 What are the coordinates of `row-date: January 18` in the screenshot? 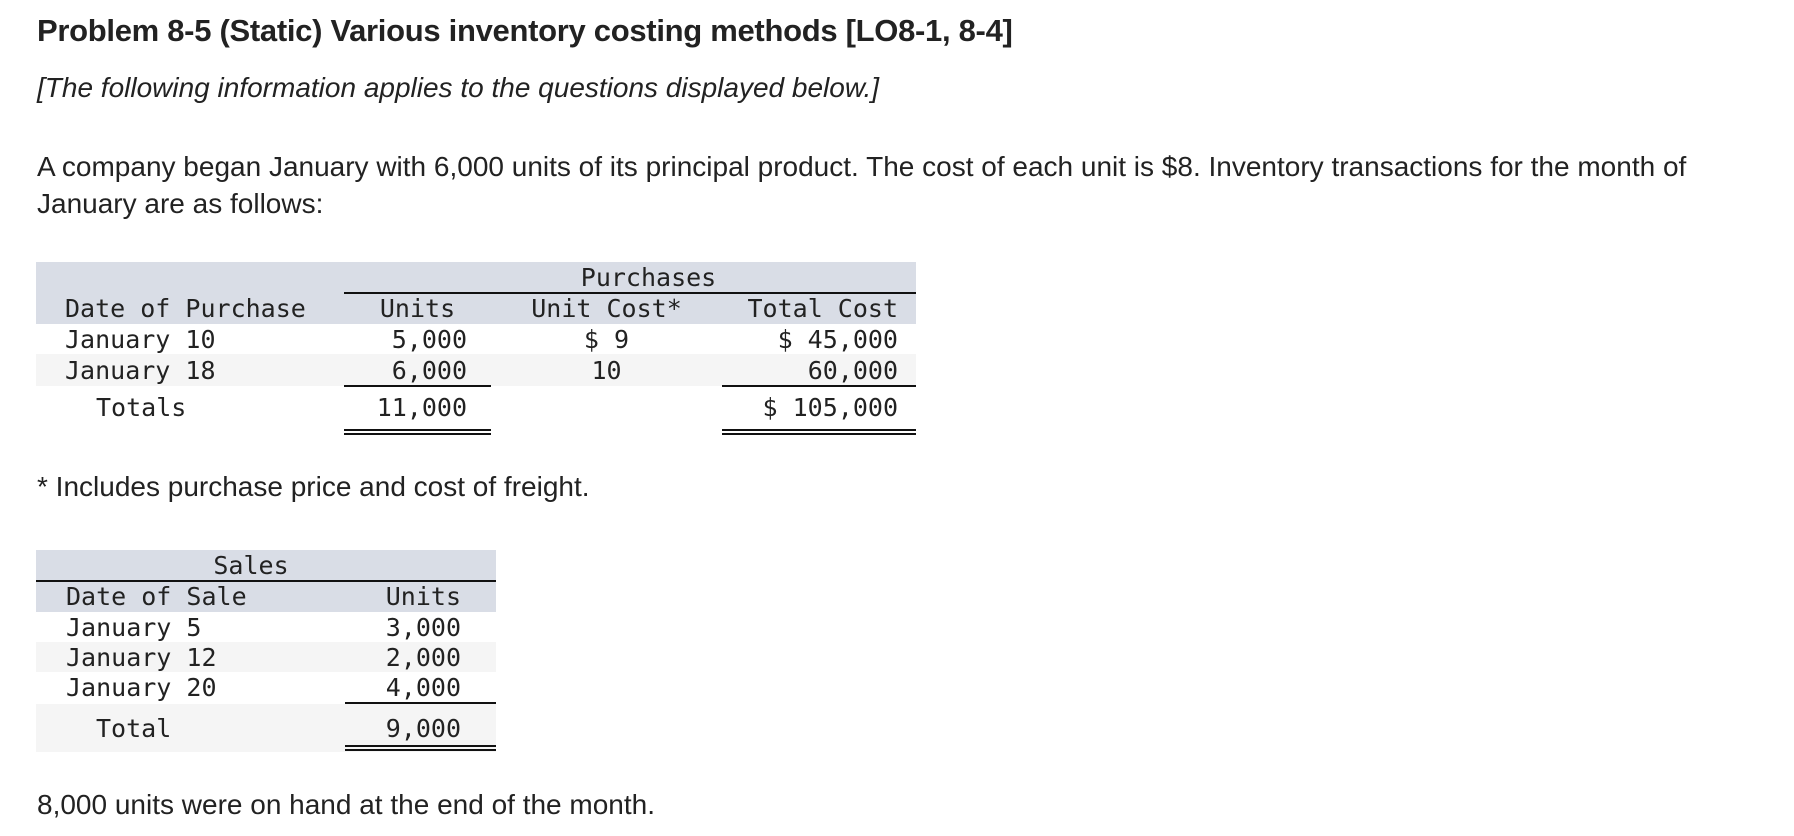 It's located at (140, 370).